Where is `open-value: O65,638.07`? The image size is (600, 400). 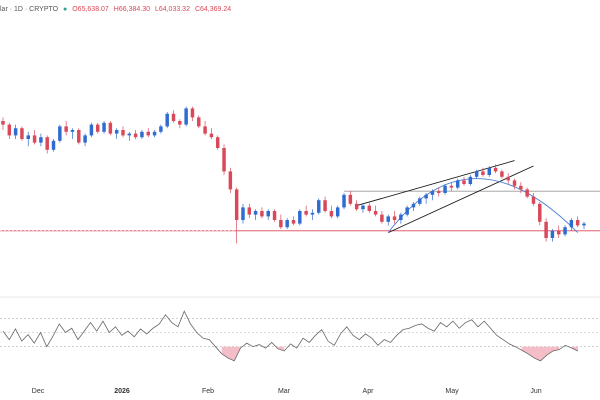 open-value: O65,638.07 is located at coordinates (90, 9).